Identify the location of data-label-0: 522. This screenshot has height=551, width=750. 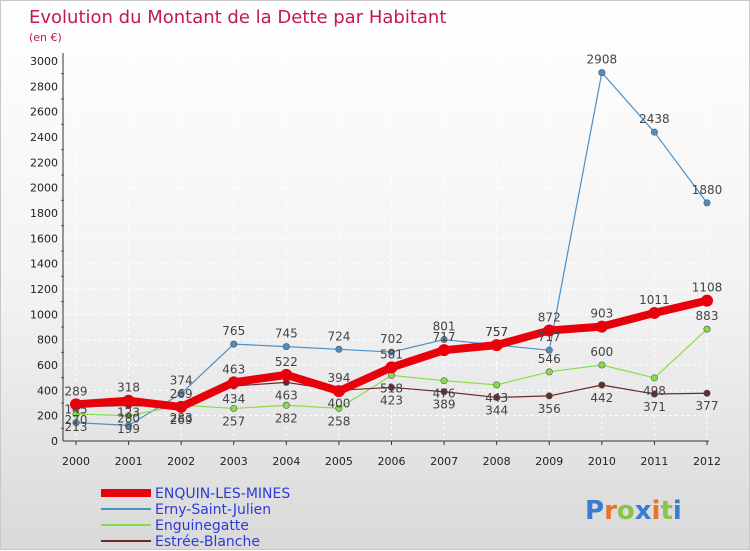
(286, 362).